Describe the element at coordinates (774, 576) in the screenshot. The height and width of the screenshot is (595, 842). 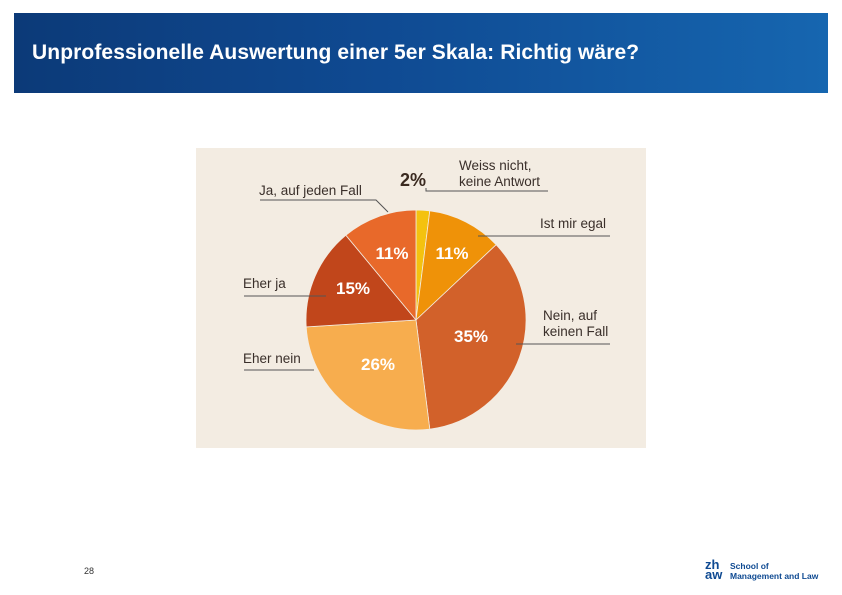
I see `logo-text-line2: Management and Law` at that location.